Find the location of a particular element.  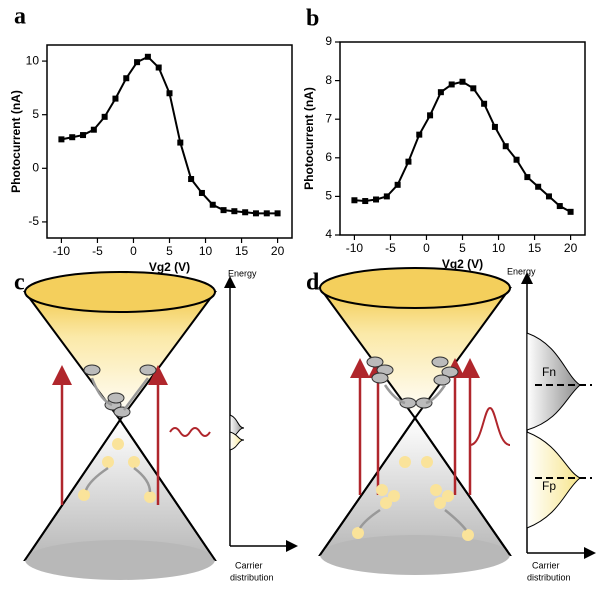

hole-distribution is located at coordinates (237, 441).